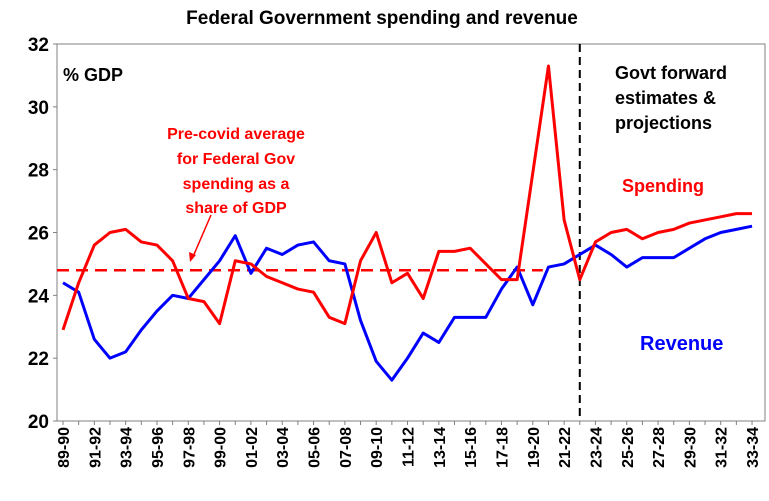 Image resolution: width=769 pixels, height=501 pixels. Describe the element at coordinates (409, 447) in the screenshot. I see `x-tick-label: 11-12` at that location.